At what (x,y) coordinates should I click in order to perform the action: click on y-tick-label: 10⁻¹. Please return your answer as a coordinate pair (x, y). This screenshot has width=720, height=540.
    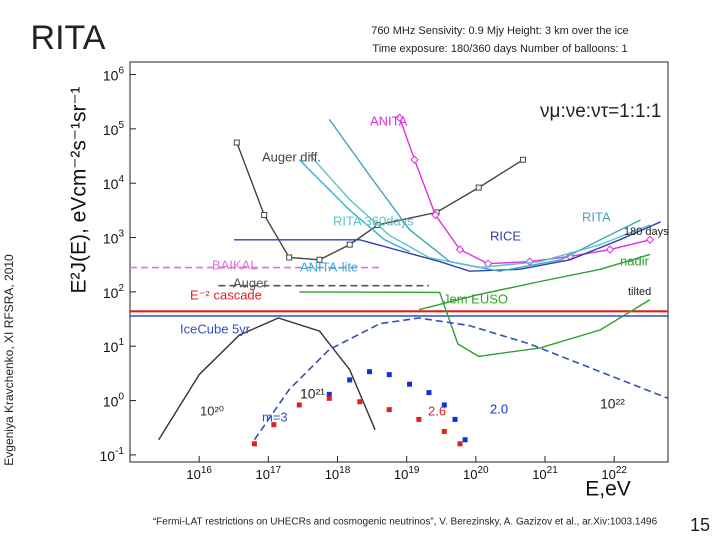
    Looking at the image, I should click on (112, 455).